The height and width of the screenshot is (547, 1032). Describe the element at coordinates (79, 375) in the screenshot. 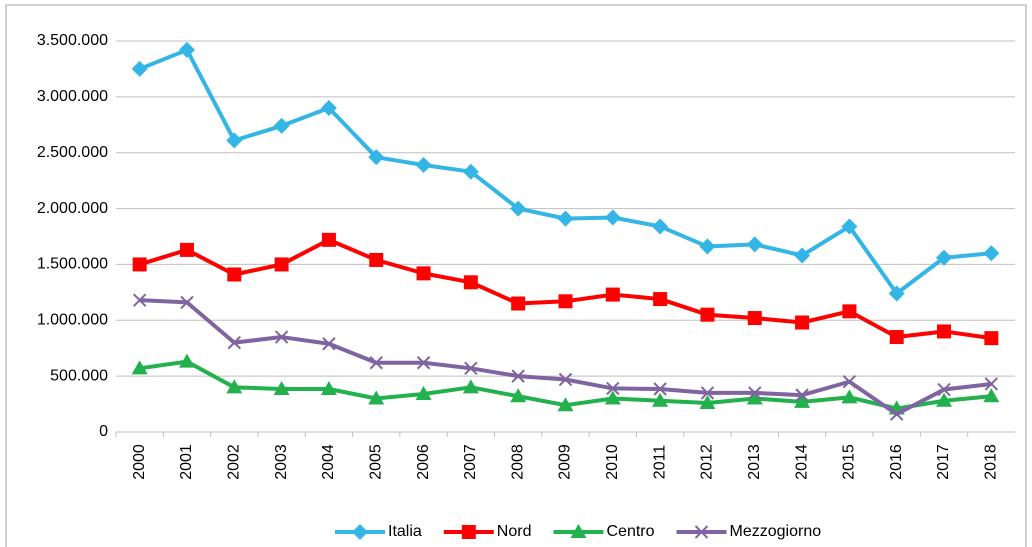

I see `y-tick-label: 500.000` at that location.